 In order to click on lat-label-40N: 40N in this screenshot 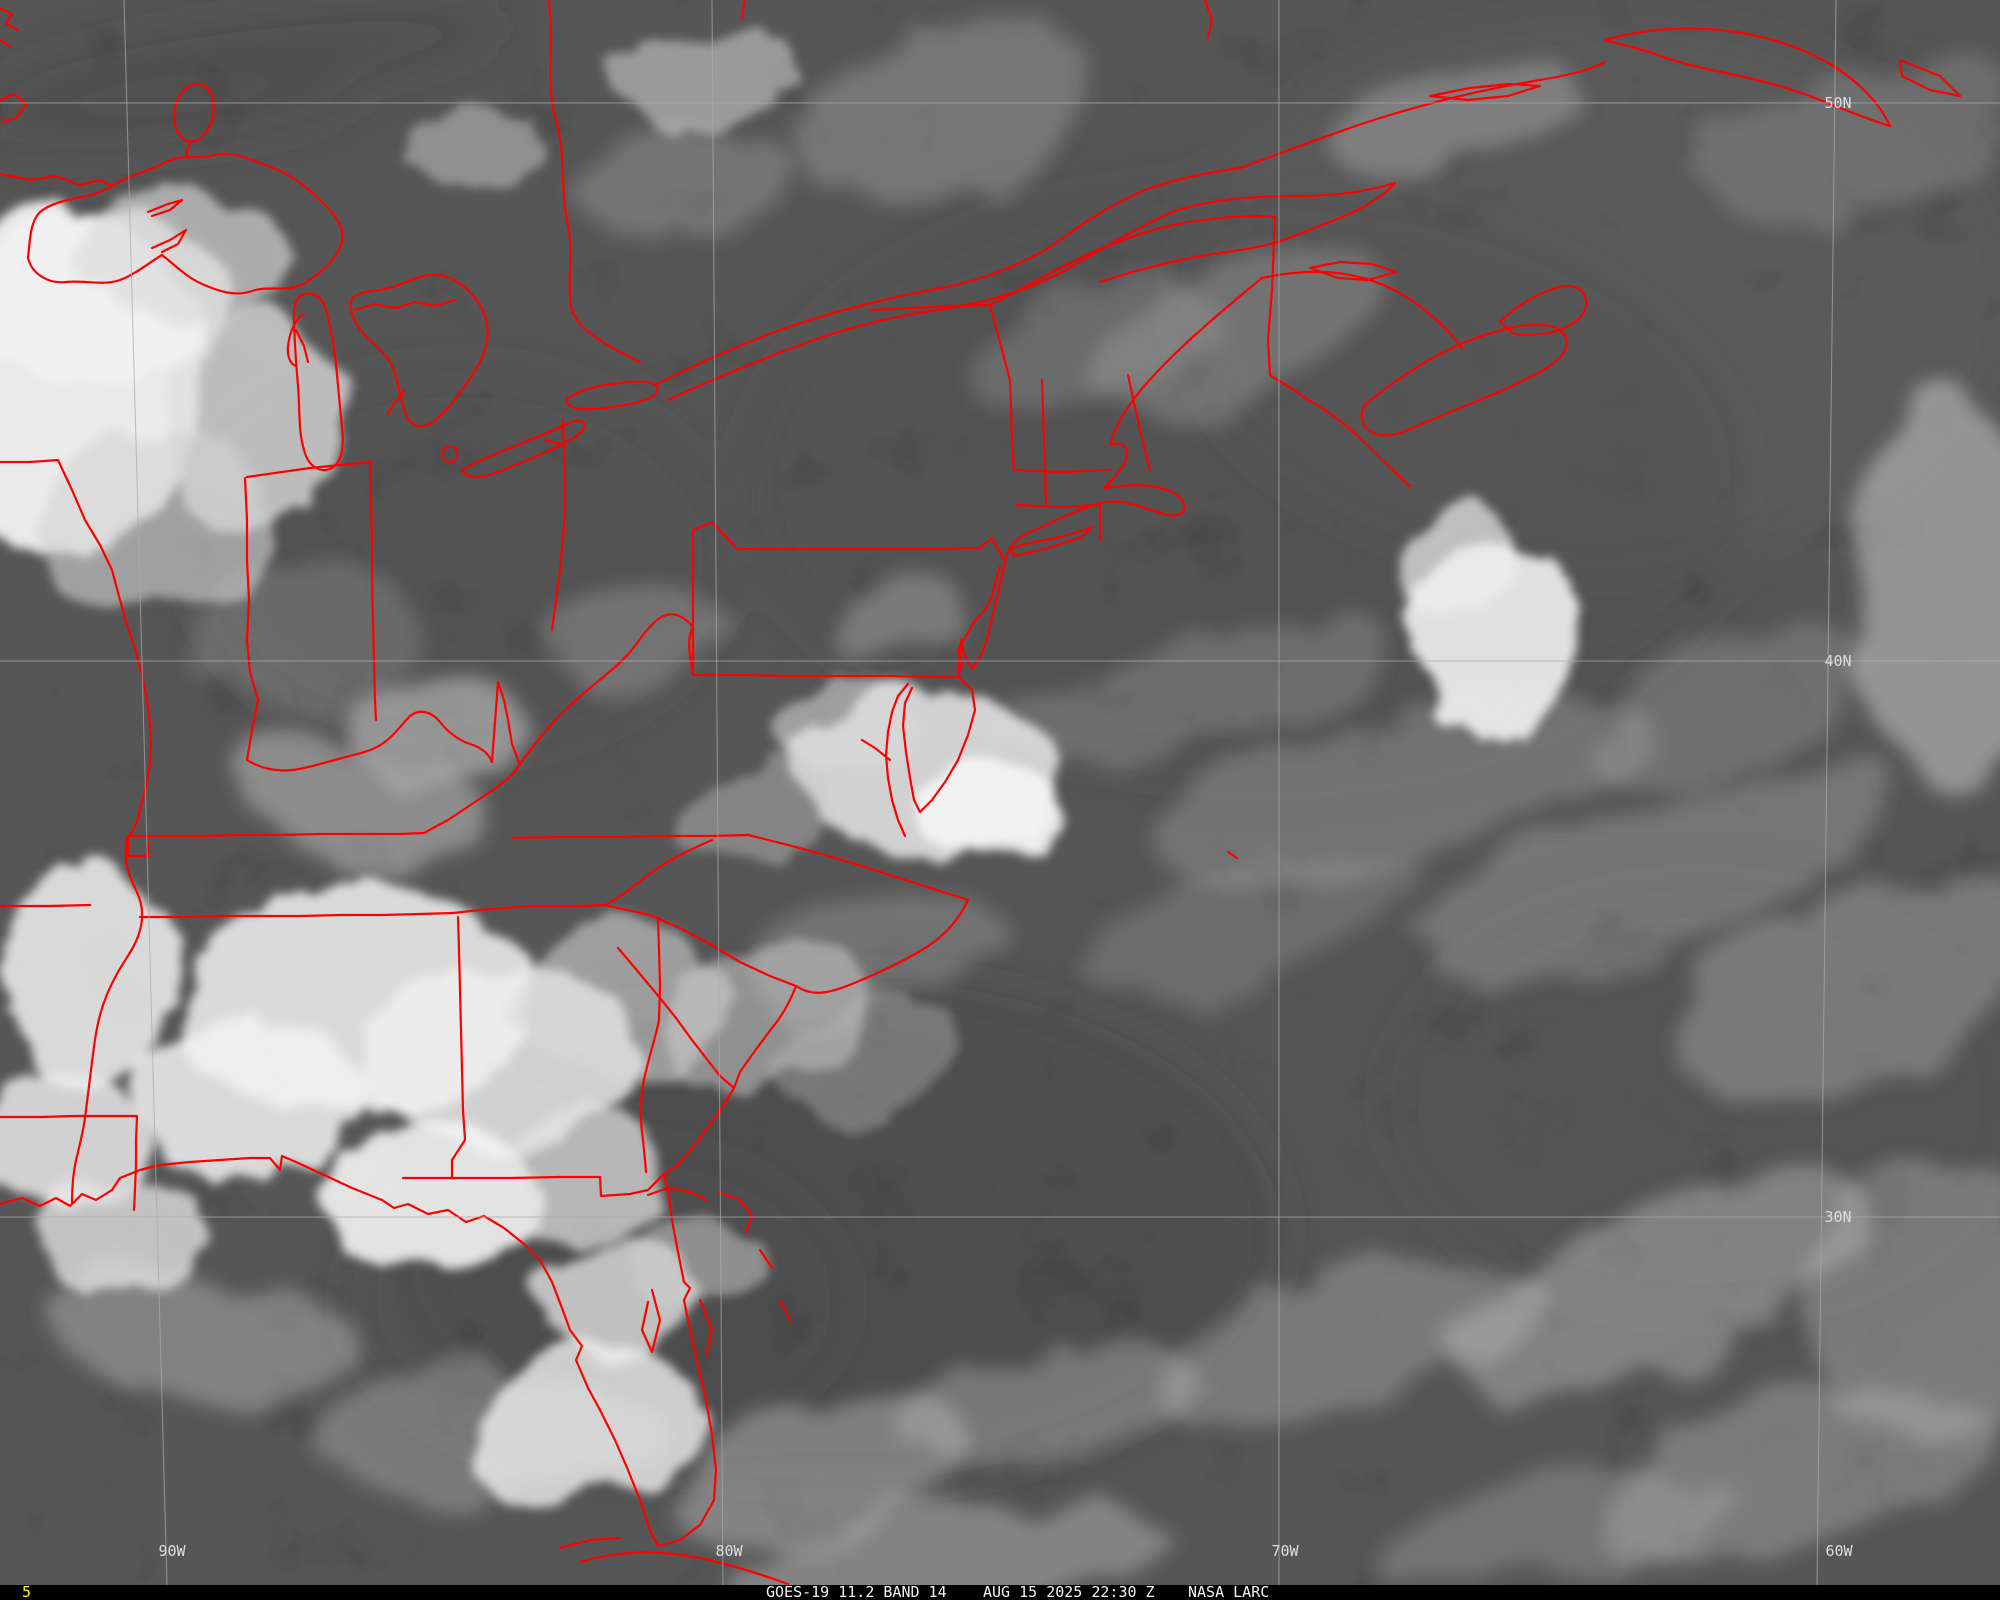, I will do `click(1837, 661)`.